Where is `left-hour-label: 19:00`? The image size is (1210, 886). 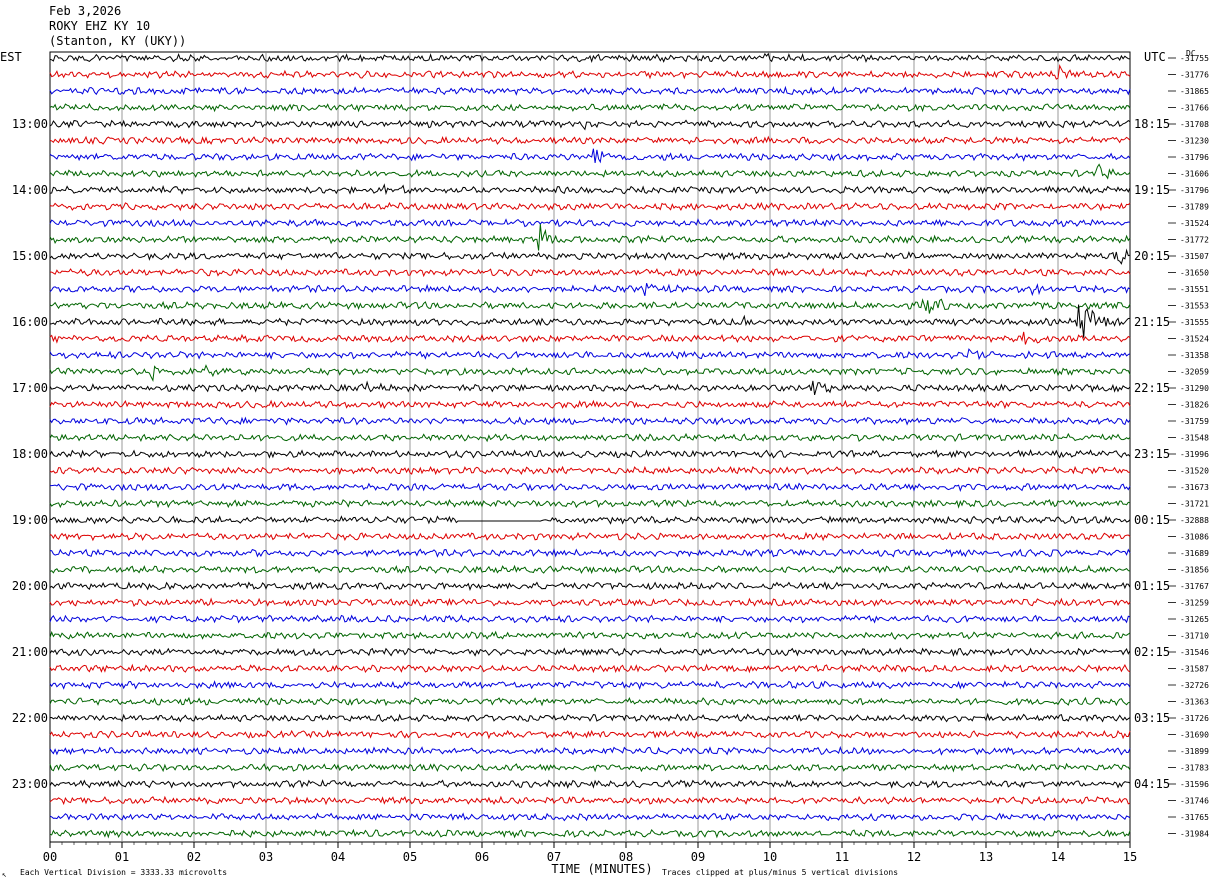 left-hour-label: 19:00 is located at coordinates (30, 520).